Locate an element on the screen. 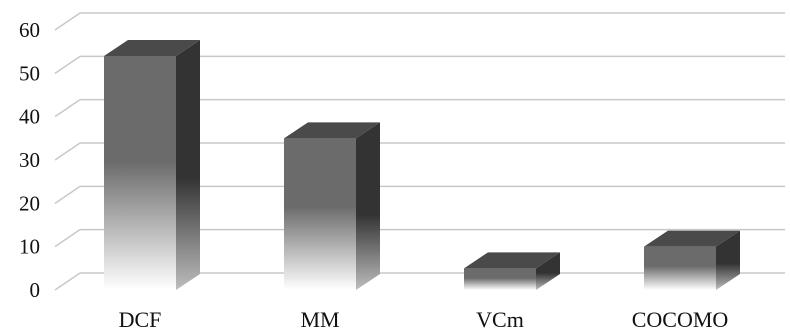 This screenshot has width=790, height=330. y-axis-tick-labels: 0 10 20 30 40 50 60 is located at coordinates (29, 160).